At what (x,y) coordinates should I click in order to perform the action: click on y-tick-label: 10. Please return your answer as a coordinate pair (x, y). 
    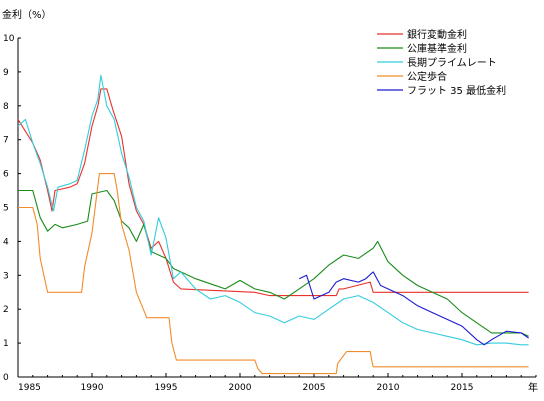
    Looking at the image, I should click on (9, 39).